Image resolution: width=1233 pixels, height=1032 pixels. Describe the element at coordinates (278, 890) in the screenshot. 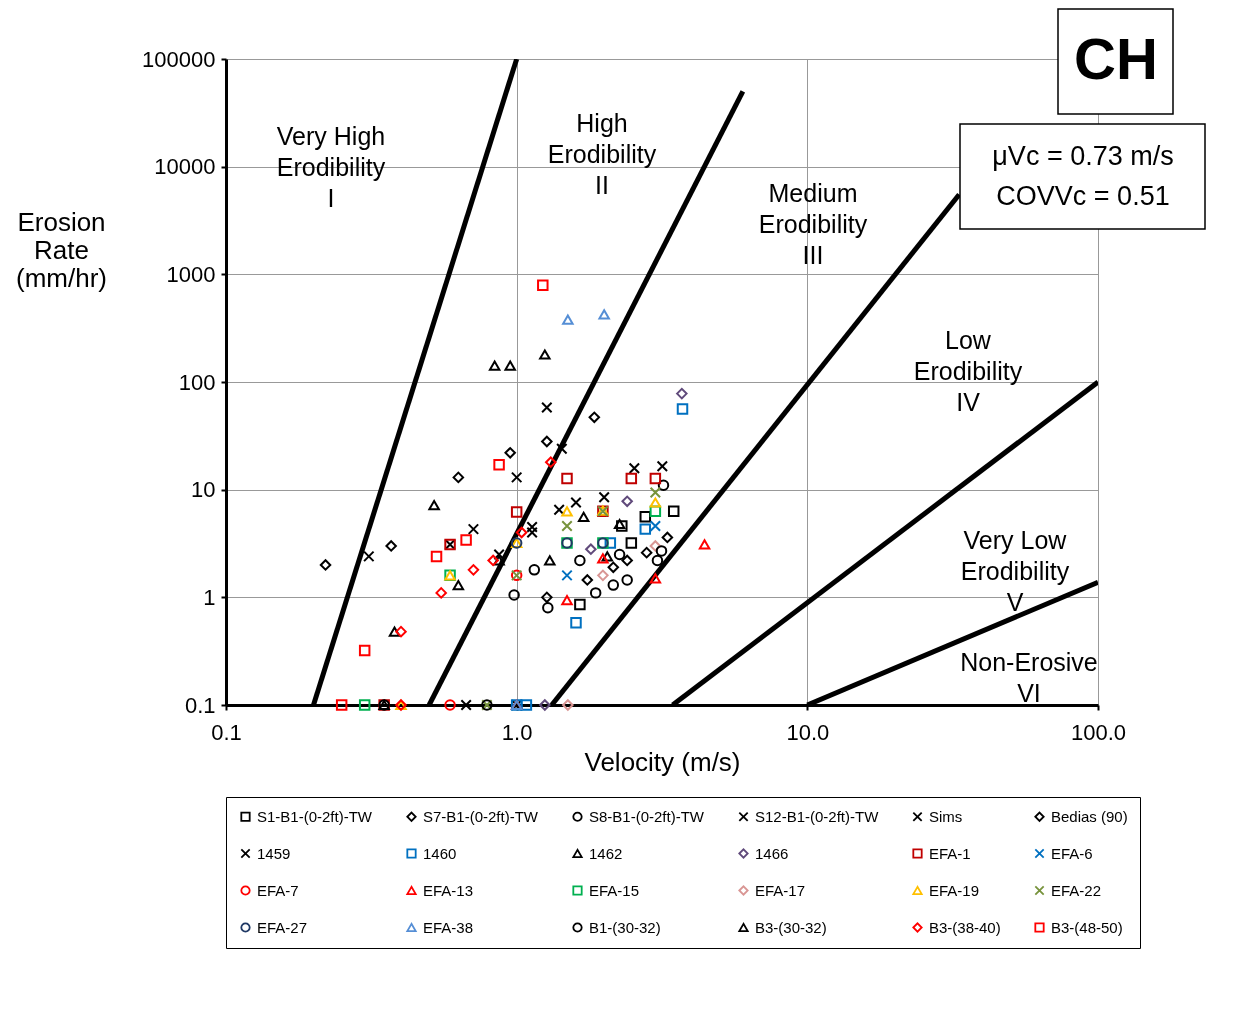

I see `legend-label: EFA-7` at that location.